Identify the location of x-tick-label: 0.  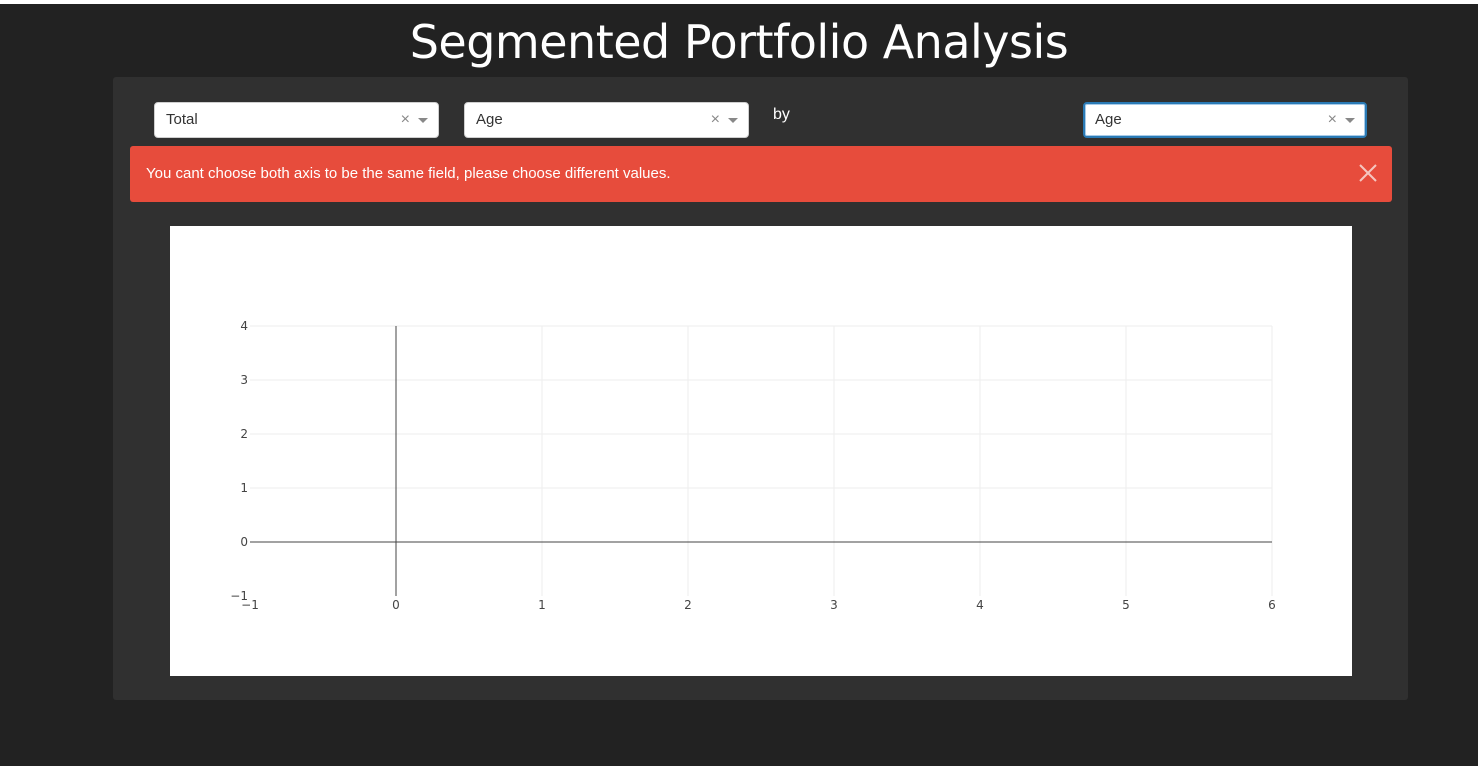
(396, 605).